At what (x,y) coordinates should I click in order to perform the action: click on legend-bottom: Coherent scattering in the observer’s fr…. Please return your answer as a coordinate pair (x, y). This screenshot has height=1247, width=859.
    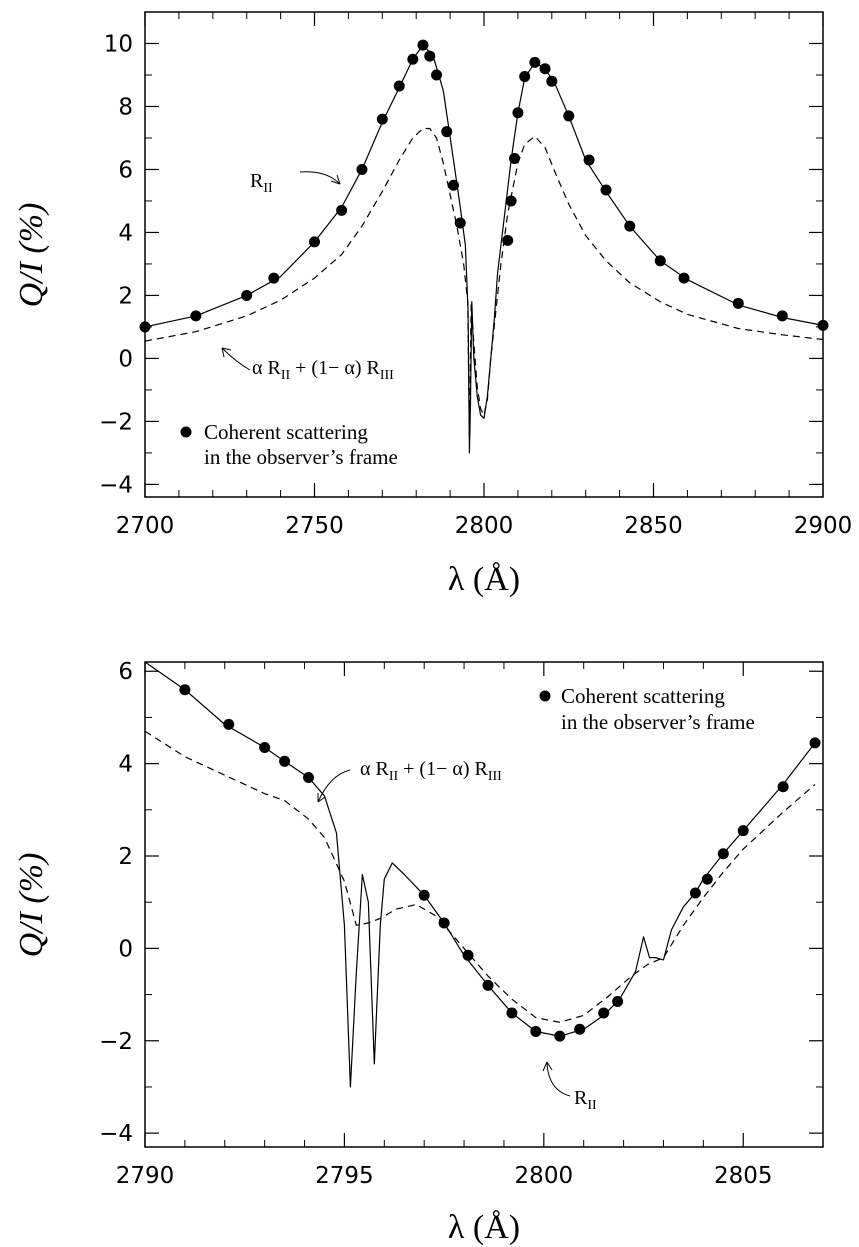
    Looking at the image, I should click on (647, 709).